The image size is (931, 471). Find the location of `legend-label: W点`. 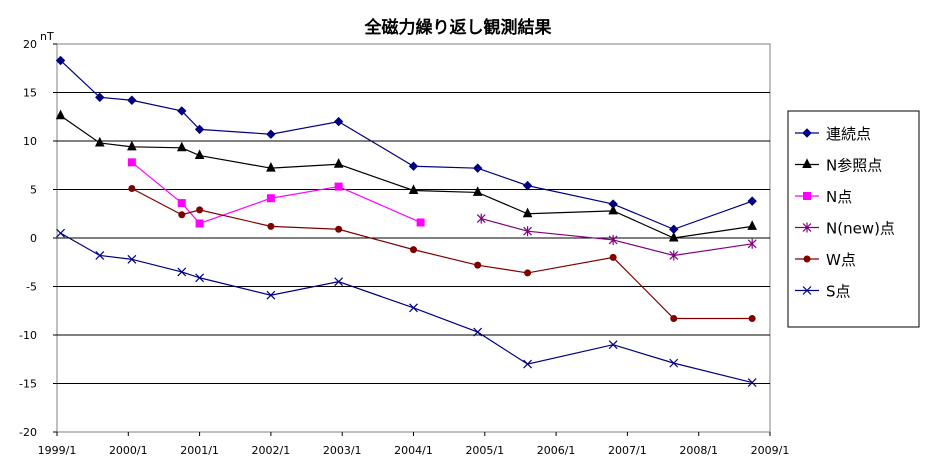

legend-label: W点 is located at coordinates (841, 260).